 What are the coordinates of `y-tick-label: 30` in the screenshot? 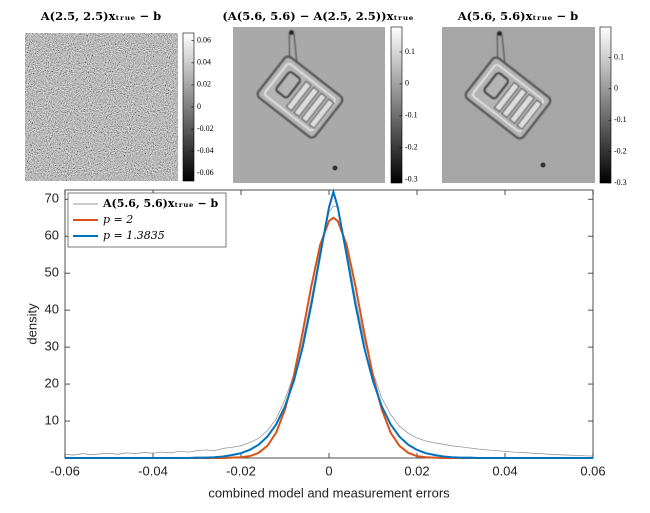 It's located at (52, 346).